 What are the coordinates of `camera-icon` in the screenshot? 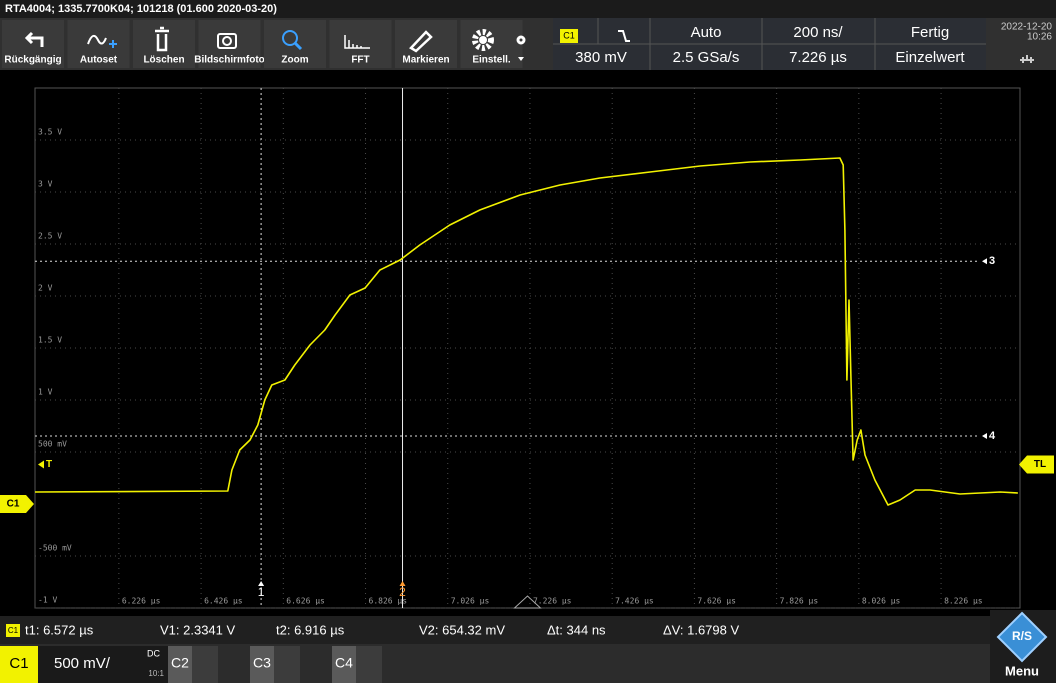 It's located at (227, 41).